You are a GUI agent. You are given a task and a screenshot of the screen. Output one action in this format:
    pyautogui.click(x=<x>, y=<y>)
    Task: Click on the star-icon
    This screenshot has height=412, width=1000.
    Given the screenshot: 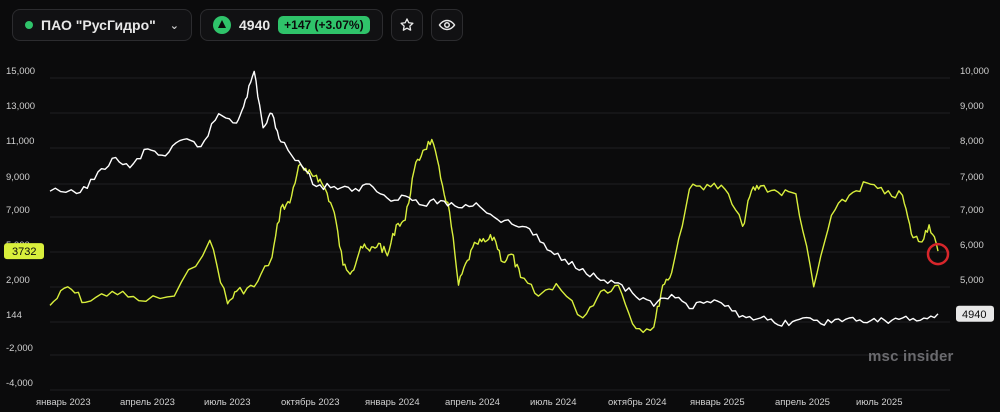 What is the action you would take?
    pyautogui.click(x=407, y=24)
    